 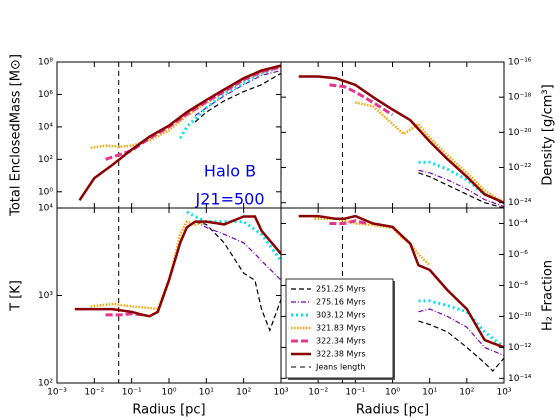 What do you see at coordinates (16, 135) in the screenshot?
I see `y-axis-label: Total EnclosedMass [M⊙]` at bounding box center [16, 135].